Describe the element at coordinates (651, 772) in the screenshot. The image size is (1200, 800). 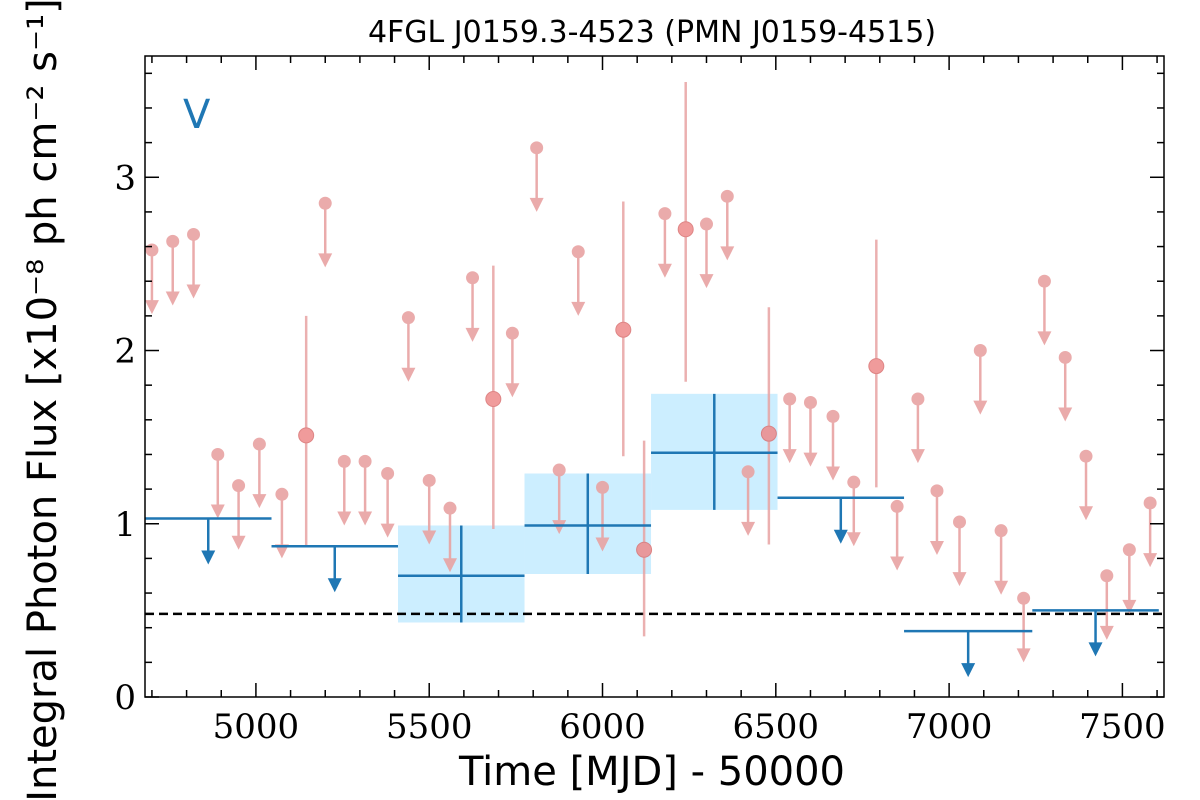
I see `x-axis-label: Time [MJD] - 50000` at that location.